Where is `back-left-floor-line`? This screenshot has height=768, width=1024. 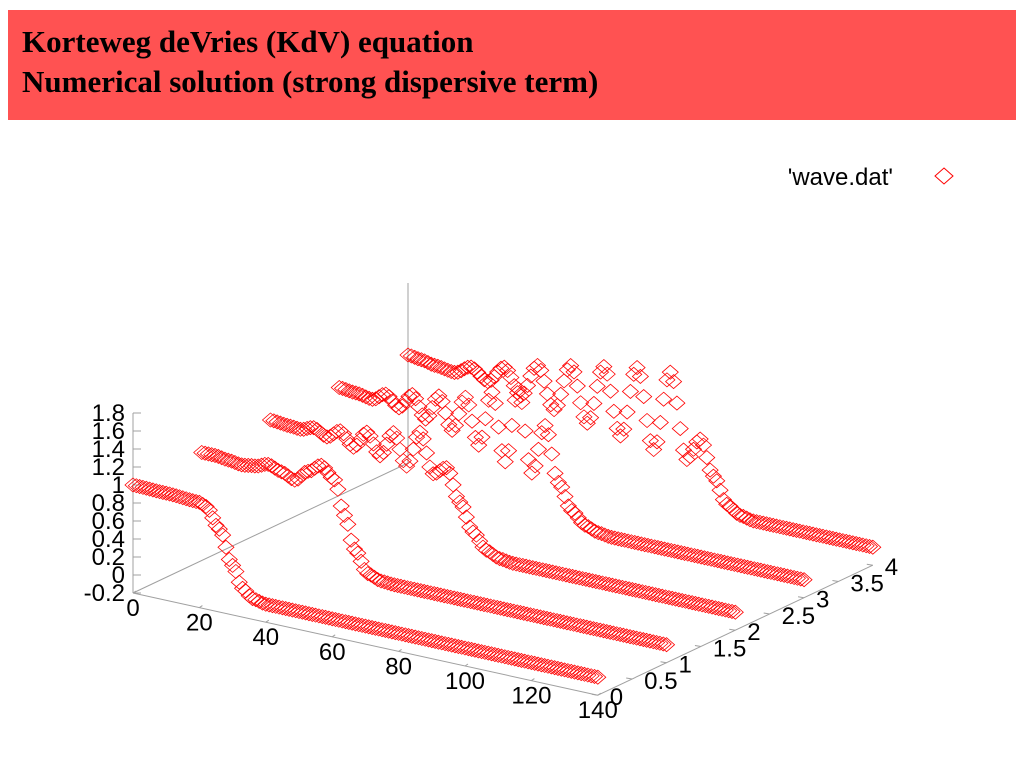 back-left-floor-line is located at coordinates (270, 528).